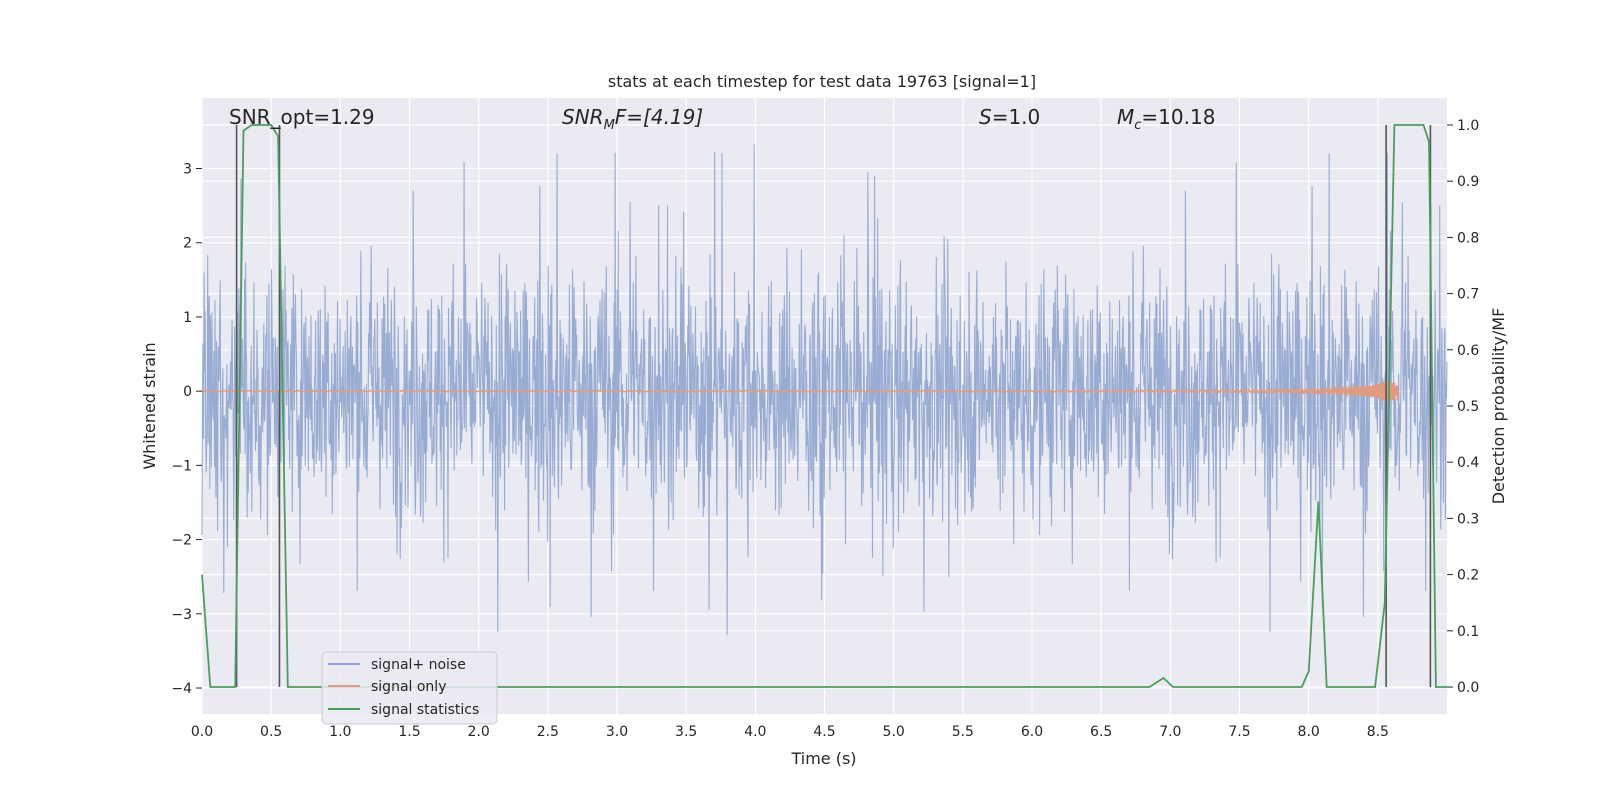  I want to click on x-tick-label: 7.0, so click(1170, 732).